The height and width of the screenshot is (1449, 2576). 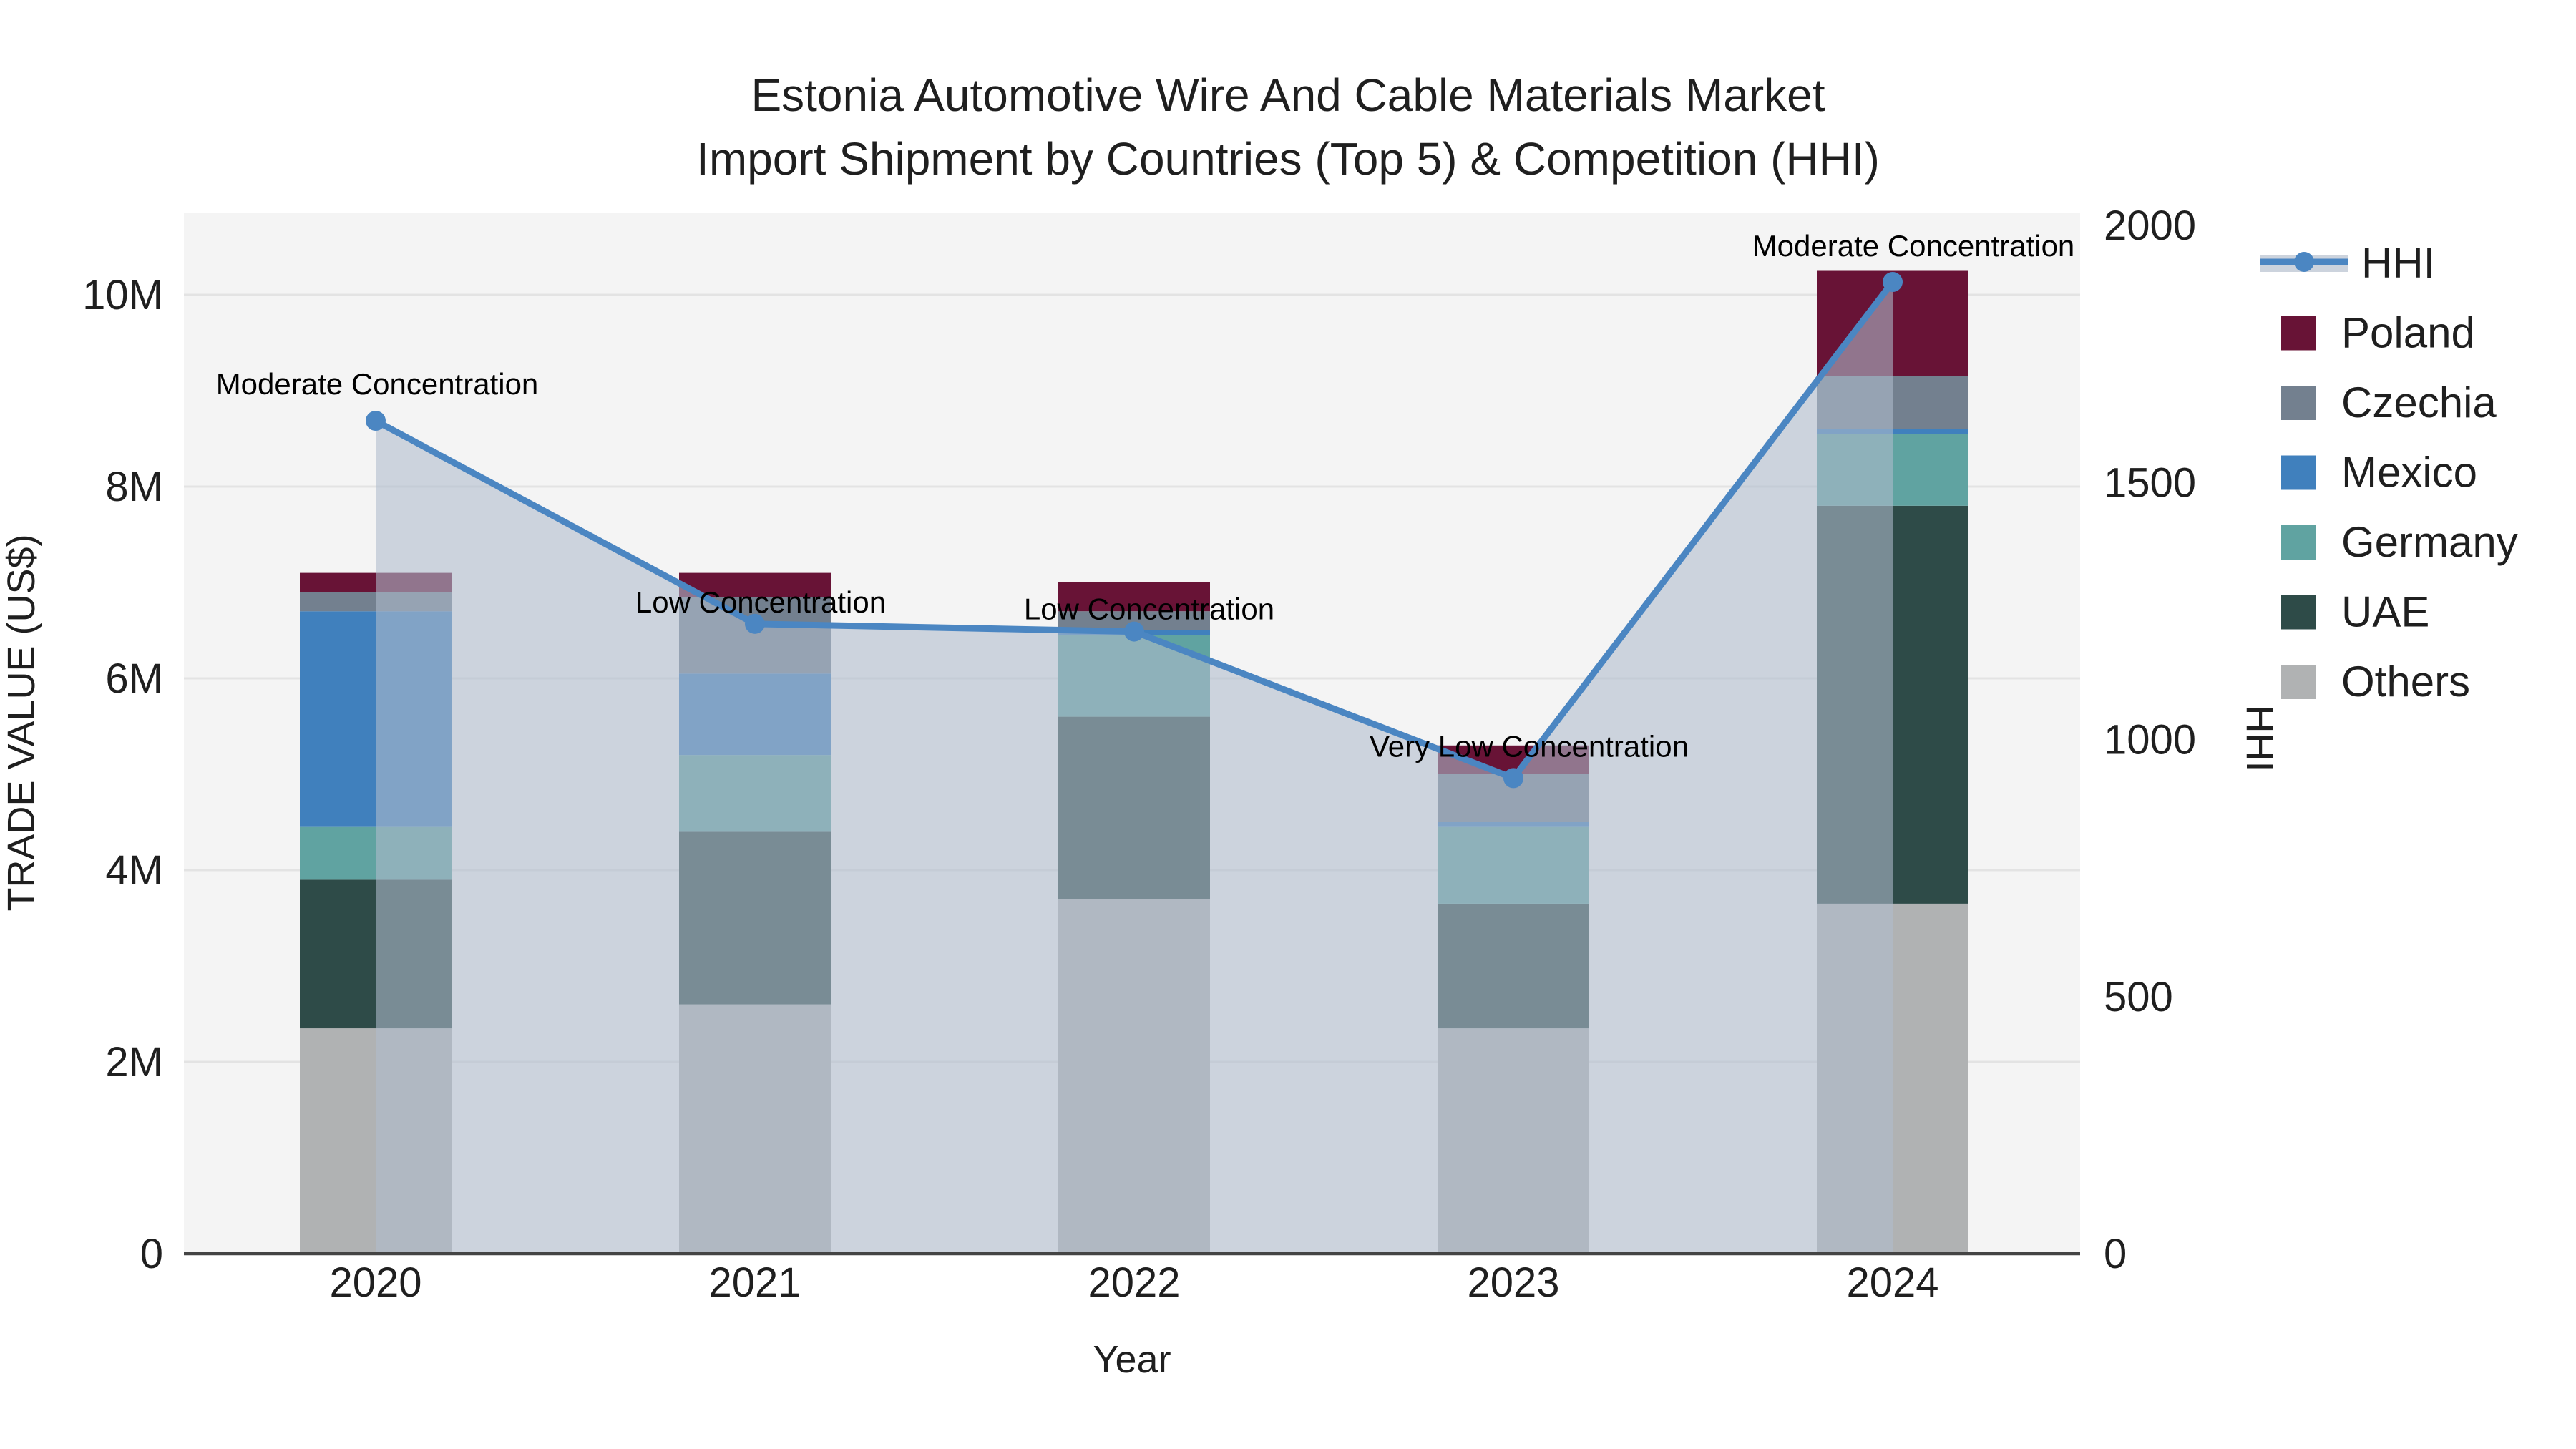 I want to click on legend-swatch-mexico, so click(x=2298, y=472).